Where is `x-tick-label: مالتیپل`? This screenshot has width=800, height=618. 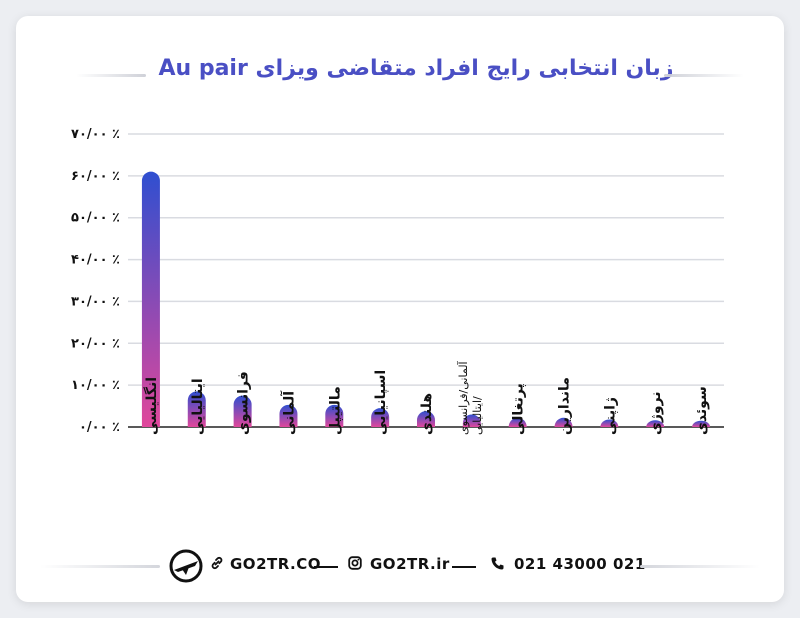
x-tick-label: مالتیپل is located at coordinates (335, 410).